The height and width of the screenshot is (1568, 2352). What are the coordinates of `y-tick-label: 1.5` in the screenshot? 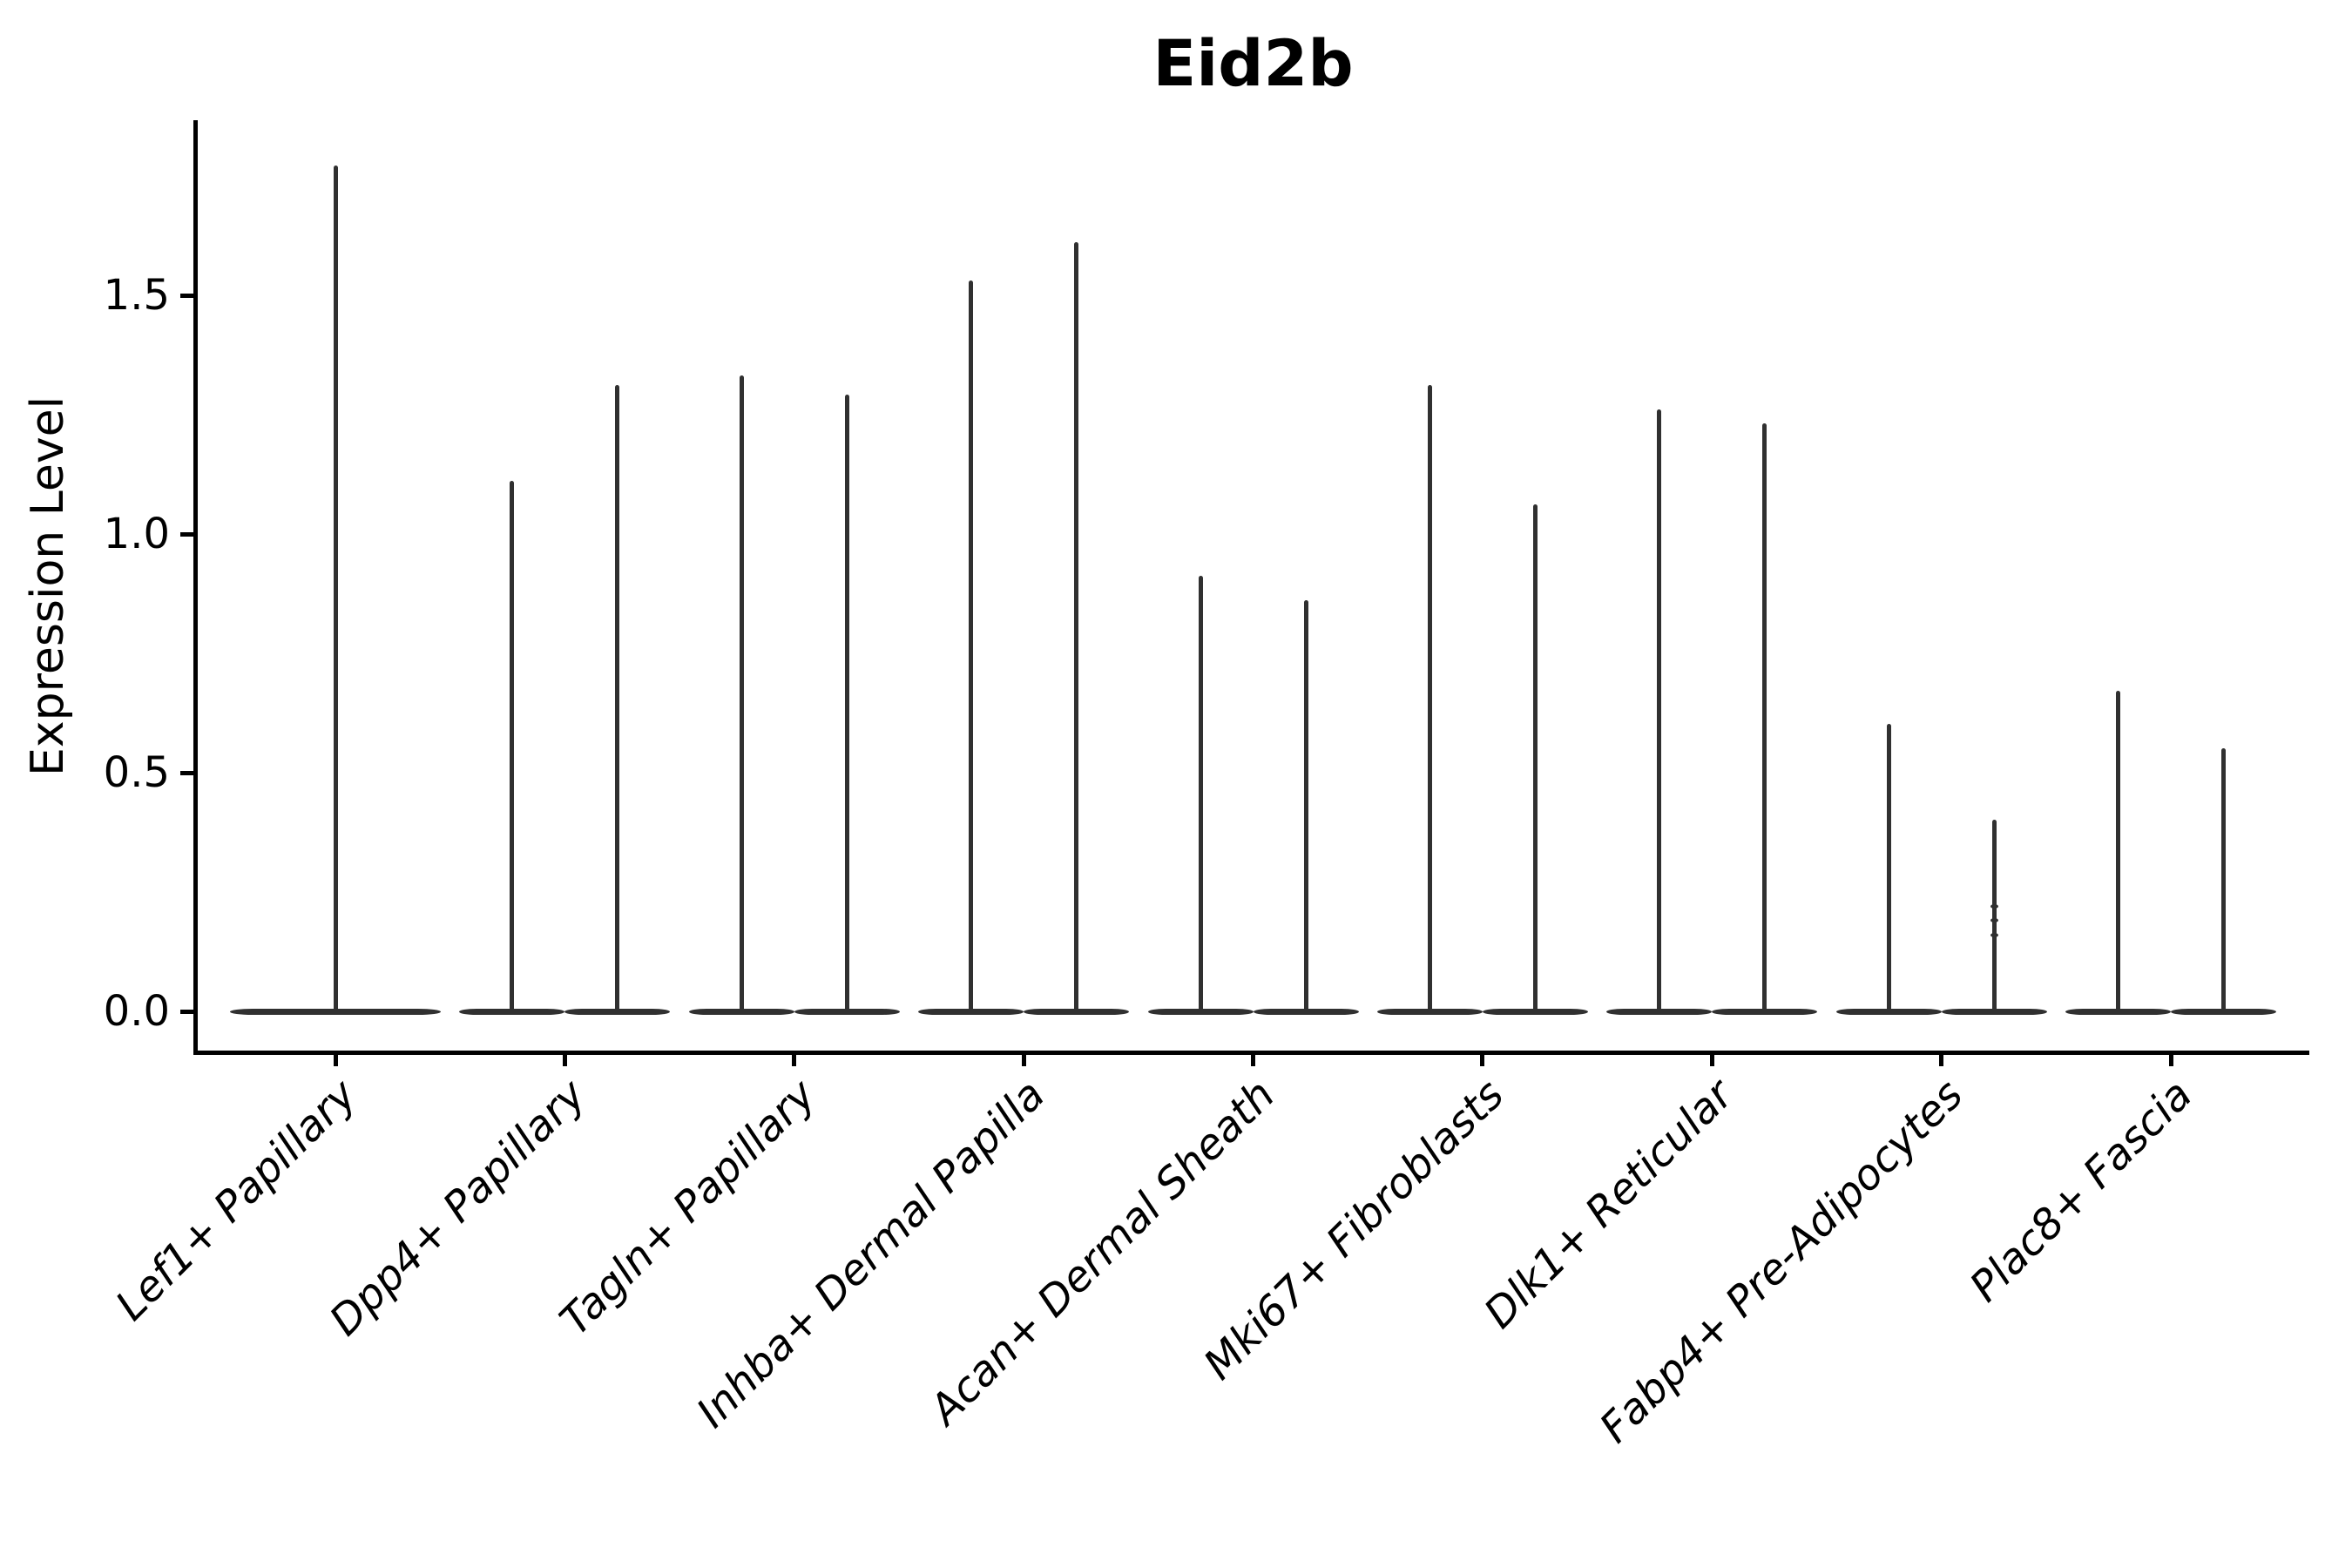 It's located at (136, 295).